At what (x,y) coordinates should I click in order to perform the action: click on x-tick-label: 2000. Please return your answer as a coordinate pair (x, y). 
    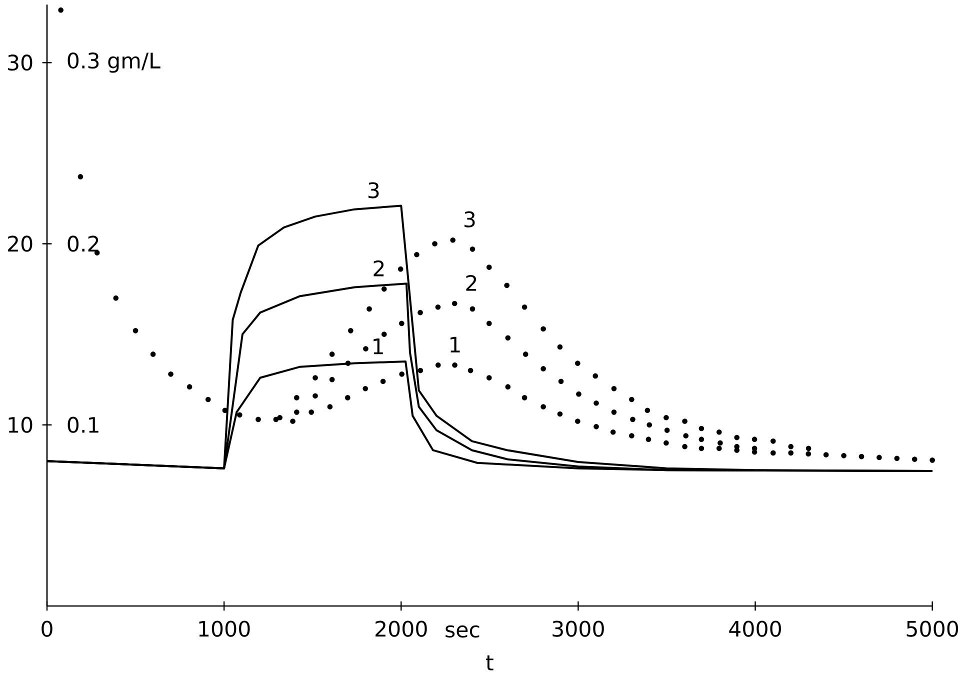
    Looking at the image, I should click on (401, 628).